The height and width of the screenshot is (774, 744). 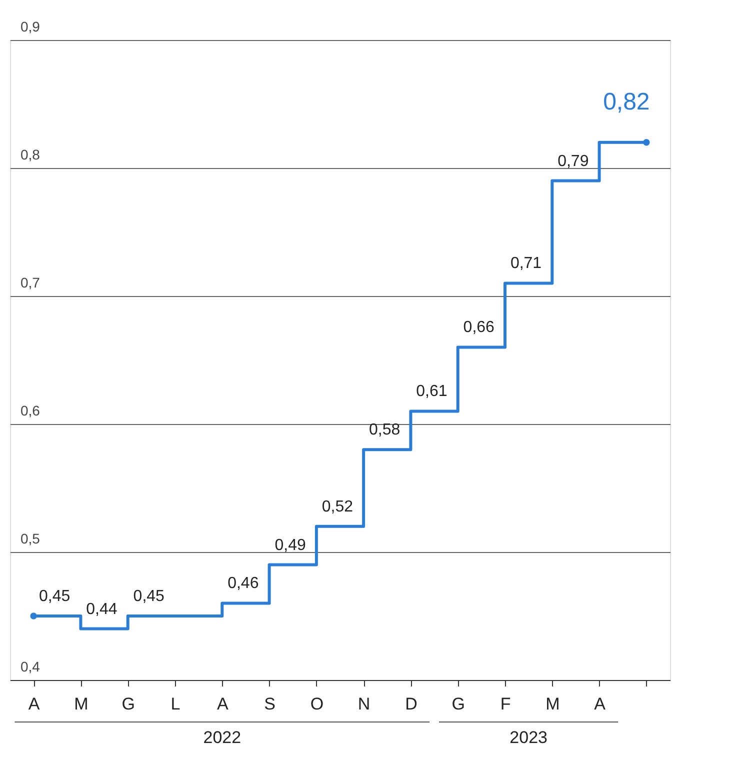 I want to click on data-label: 0,49, so click(x=290, y=545).